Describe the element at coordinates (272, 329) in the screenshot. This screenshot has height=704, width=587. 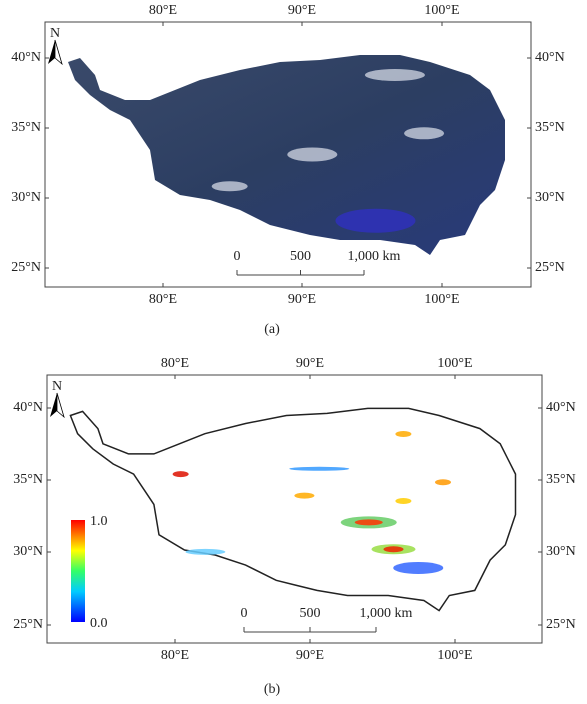
I see `caption: (a)` at that location.